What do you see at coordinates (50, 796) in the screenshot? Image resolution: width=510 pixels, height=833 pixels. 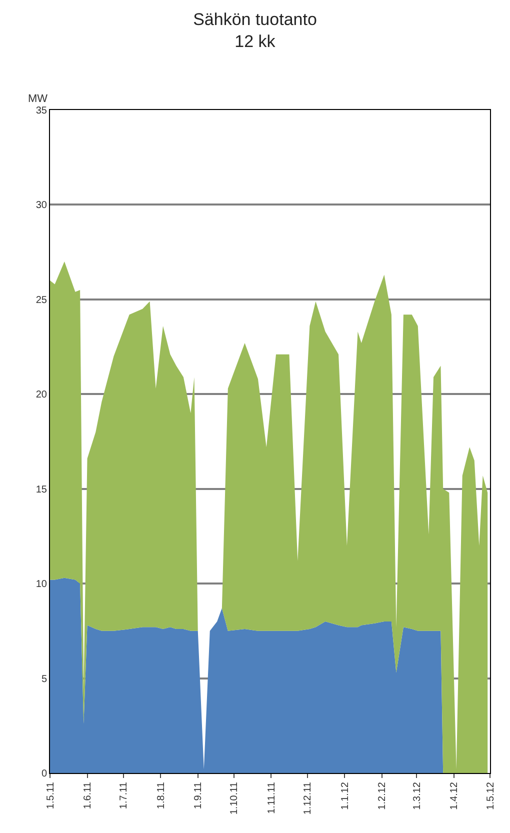 I see `x-tick-label: 1.5.11` at bounding box center [50, 796].